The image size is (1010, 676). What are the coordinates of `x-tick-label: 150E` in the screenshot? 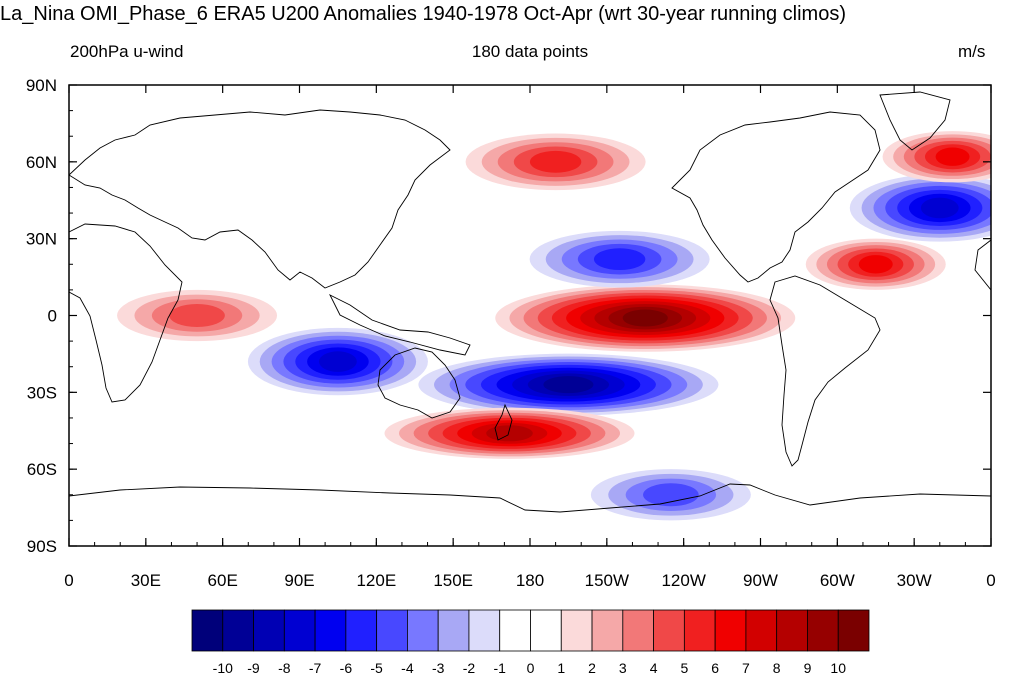 It's located at (453, 580).